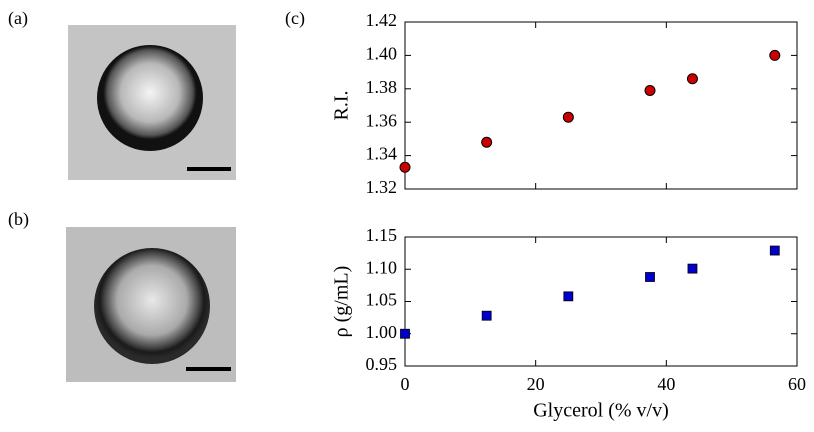 The image size is (814, 432). What do you see at coordinates (536, 384) in the screenshot?
I see `x-tick-label: 20` at bounding box center [536, 384].